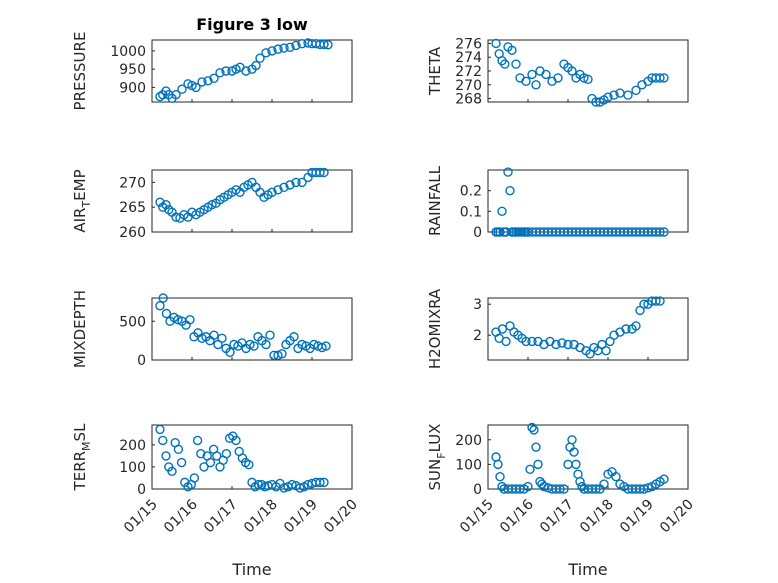 The height and width of the screenshot is (583, 778). What do you see at coordinates (261, 517) in the screenshot?
I see `x-tick-label: 01/18` at bounding box center [261, 517].